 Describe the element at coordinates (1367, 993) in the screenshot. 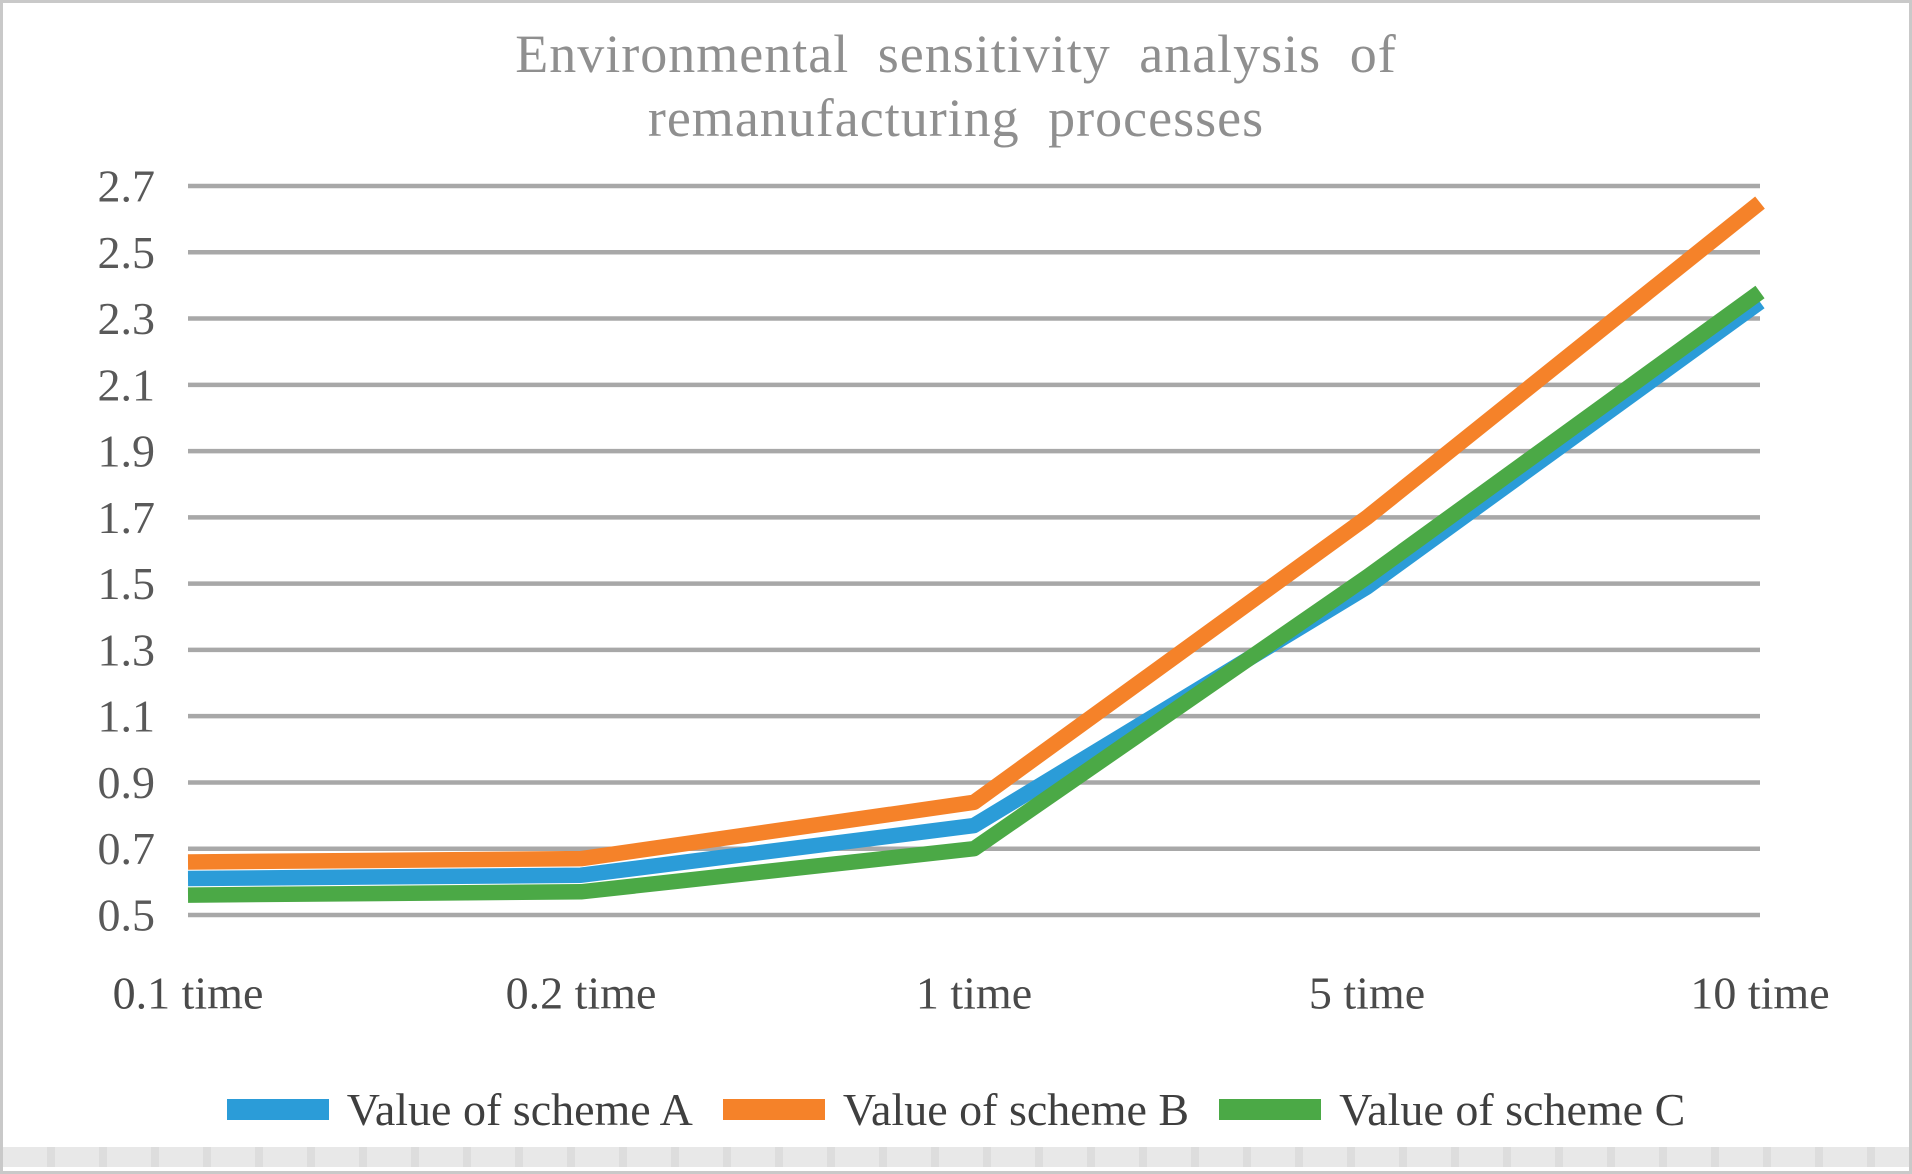

I see `x-axis-label: 5 time` at that location.